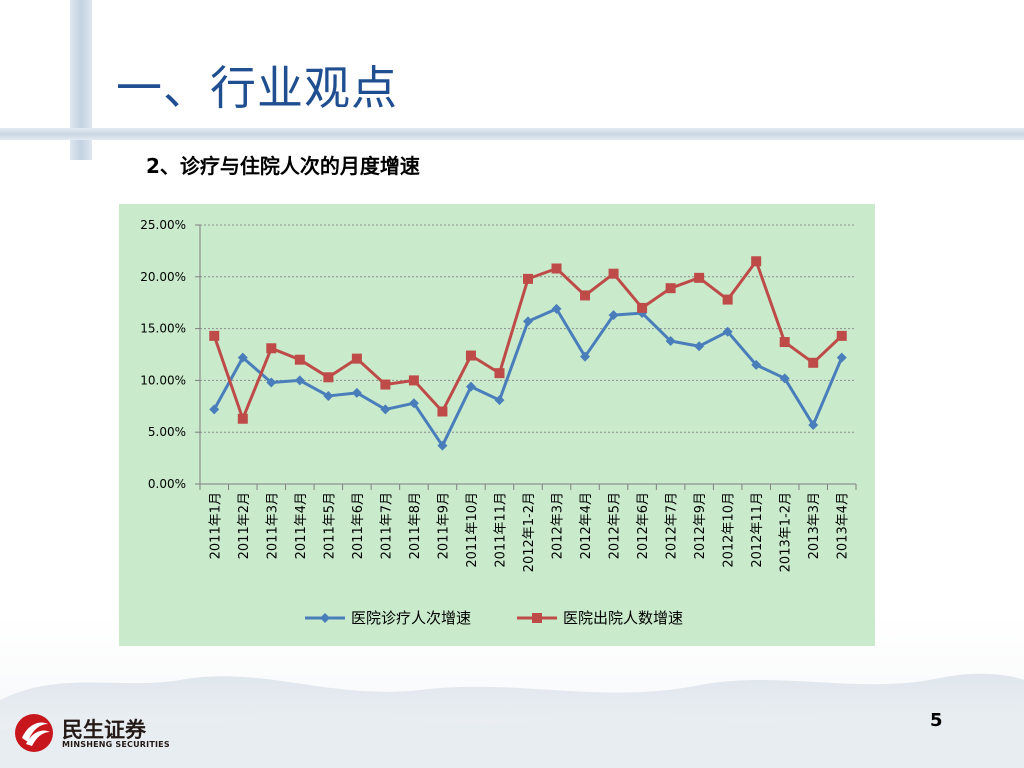 The width and height of the screenshot is (1024, 768). Describe the element at coordinates (244, 525) in the screenshot. I see `x-tick-label: 2011年2月` at that location.